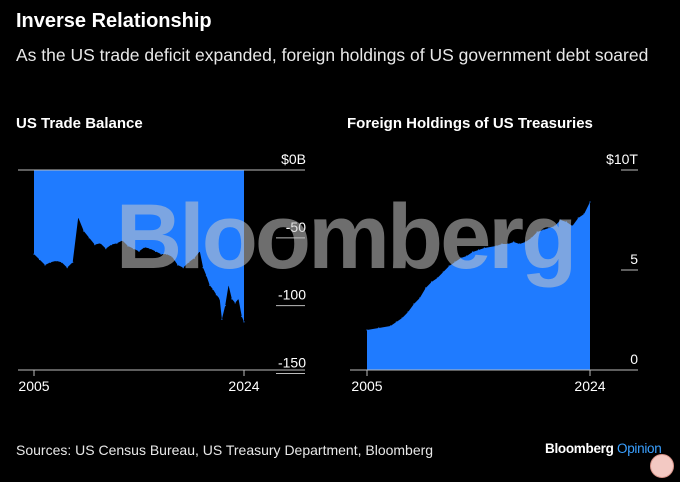 The image size is (680, 482). What do you see at coordinates (292, 295) in the screenshot?
I see `y-tick-label-2: -100` at bounding box center [292, 295].